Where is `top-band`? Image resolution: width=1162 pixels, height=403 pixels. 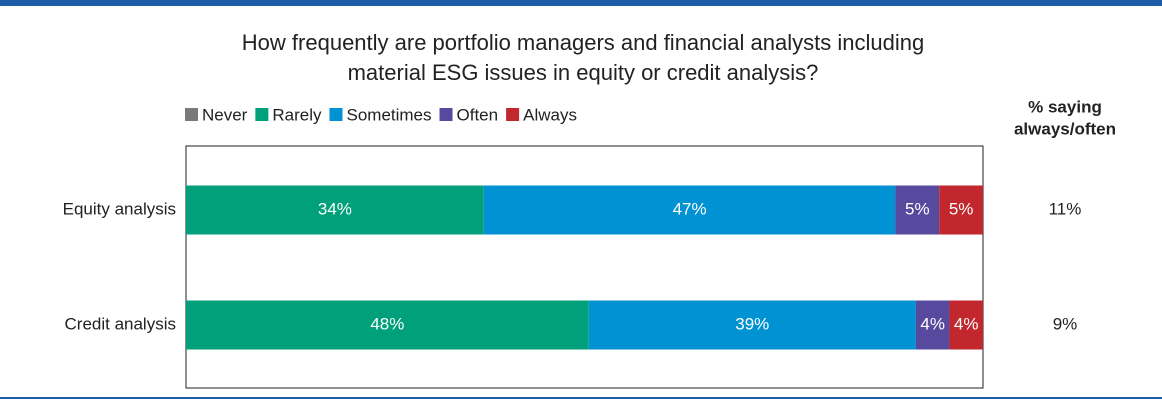 top-band is located at coordinates (581, 3).